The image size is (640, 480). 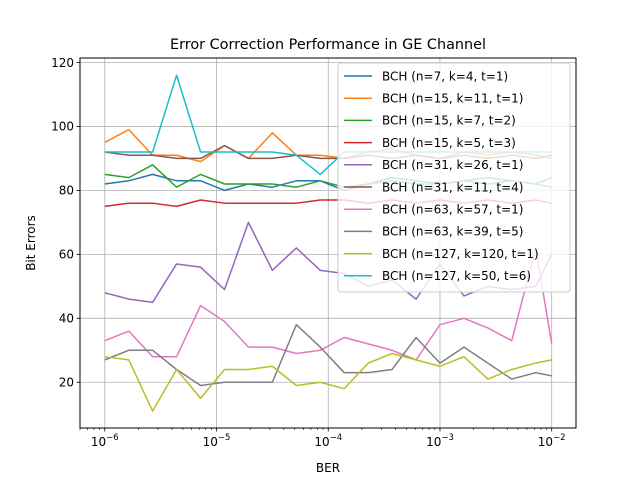 I want to click on x-axis: 10⁻⁶ 10⁻⁵ 10⁻⁴ 10⁻³ 10⁻², so click(x=322, y=438).